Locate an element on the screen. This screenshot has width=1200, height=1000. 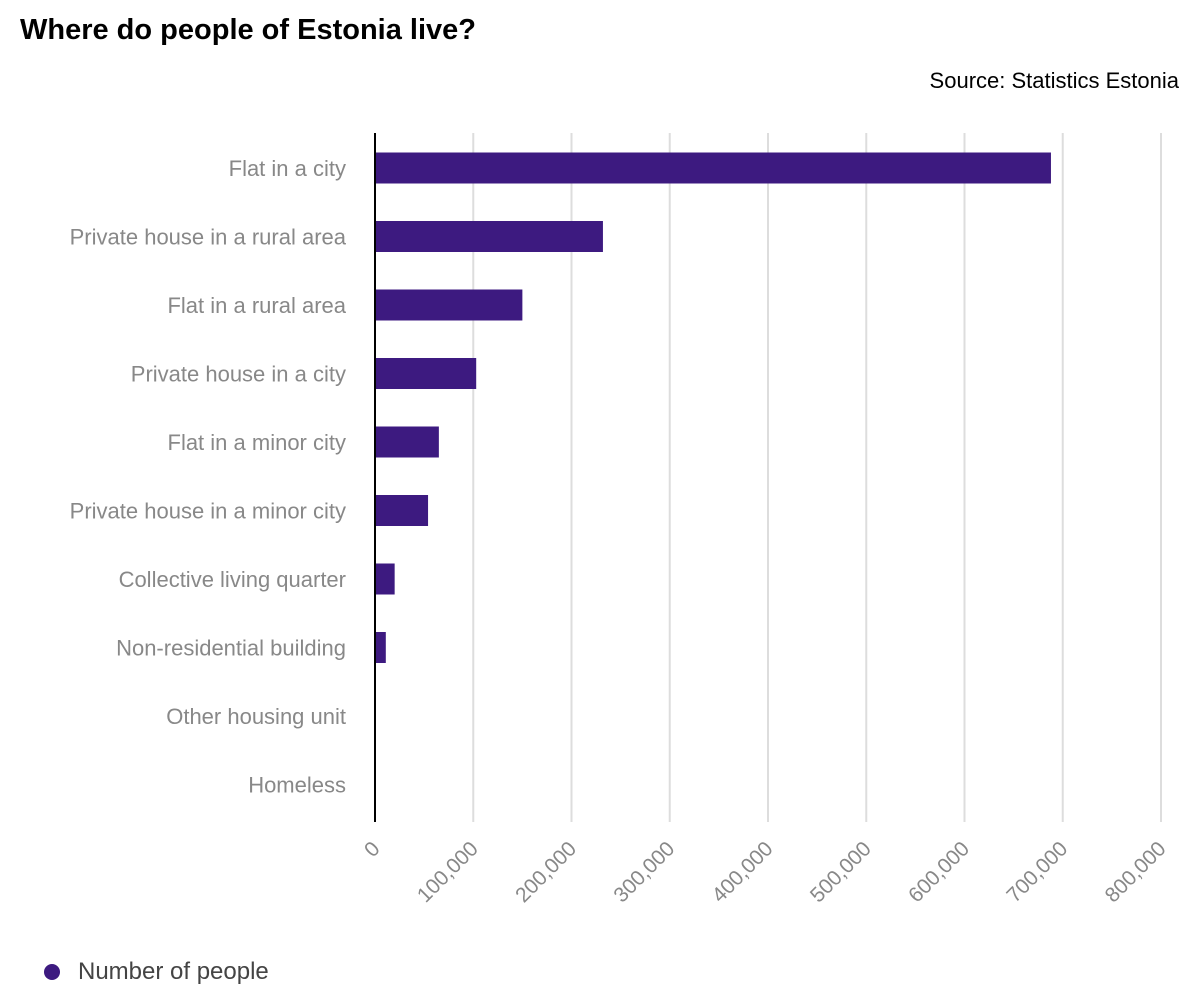
x-tick-label: 800,000 is located at coordinates (1136, 872).